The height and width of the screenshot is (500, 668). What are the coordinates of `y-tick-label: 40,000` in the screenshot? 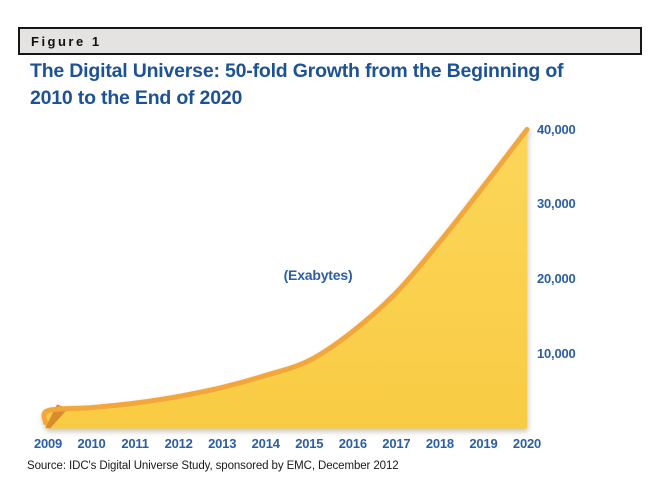 It's located at (556, 129).